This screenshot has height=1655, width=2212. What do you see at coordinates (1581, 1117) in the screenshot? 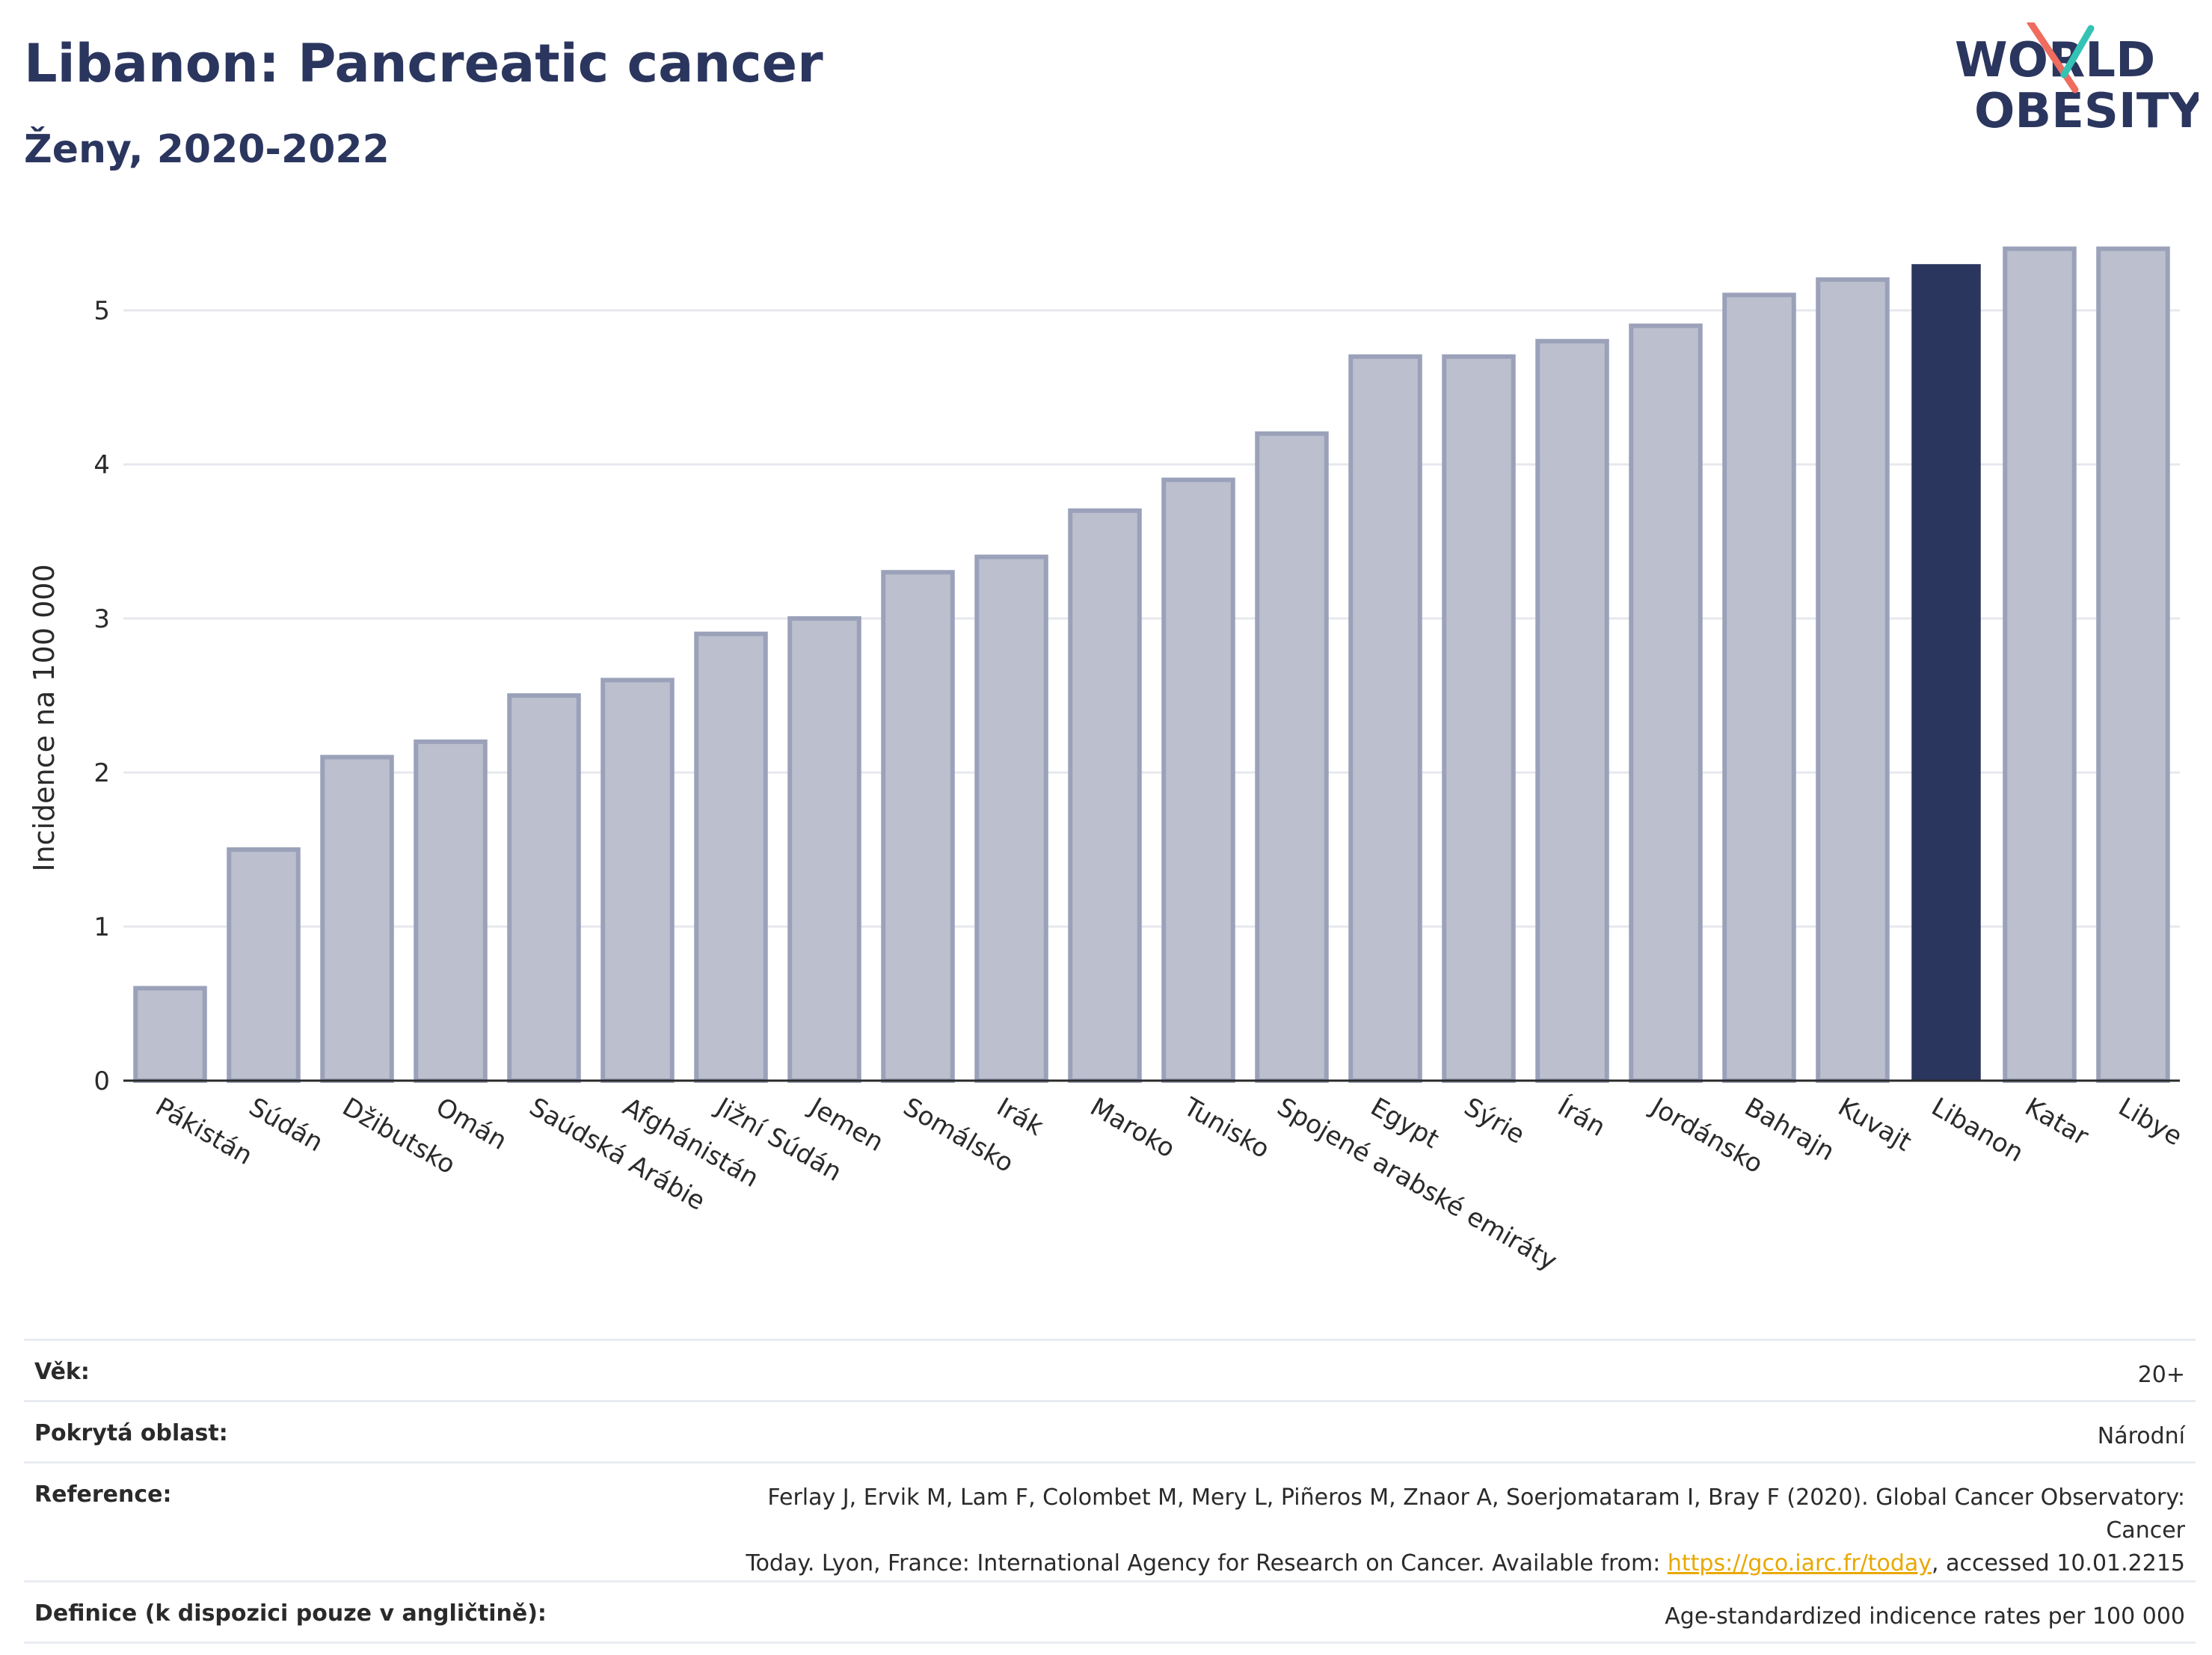
I see `x-tick-label: Írán` at bounding box center [1581, 1117].